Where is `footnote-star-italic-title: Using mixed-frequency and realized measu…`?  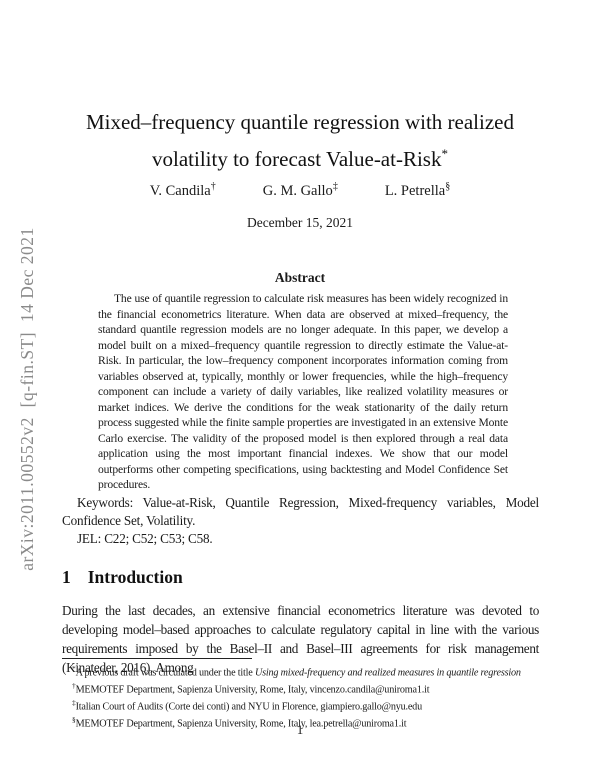
footnote-star-italic-title: Using mixed-frequency and realized measu… is located at coordinates (387, 673).